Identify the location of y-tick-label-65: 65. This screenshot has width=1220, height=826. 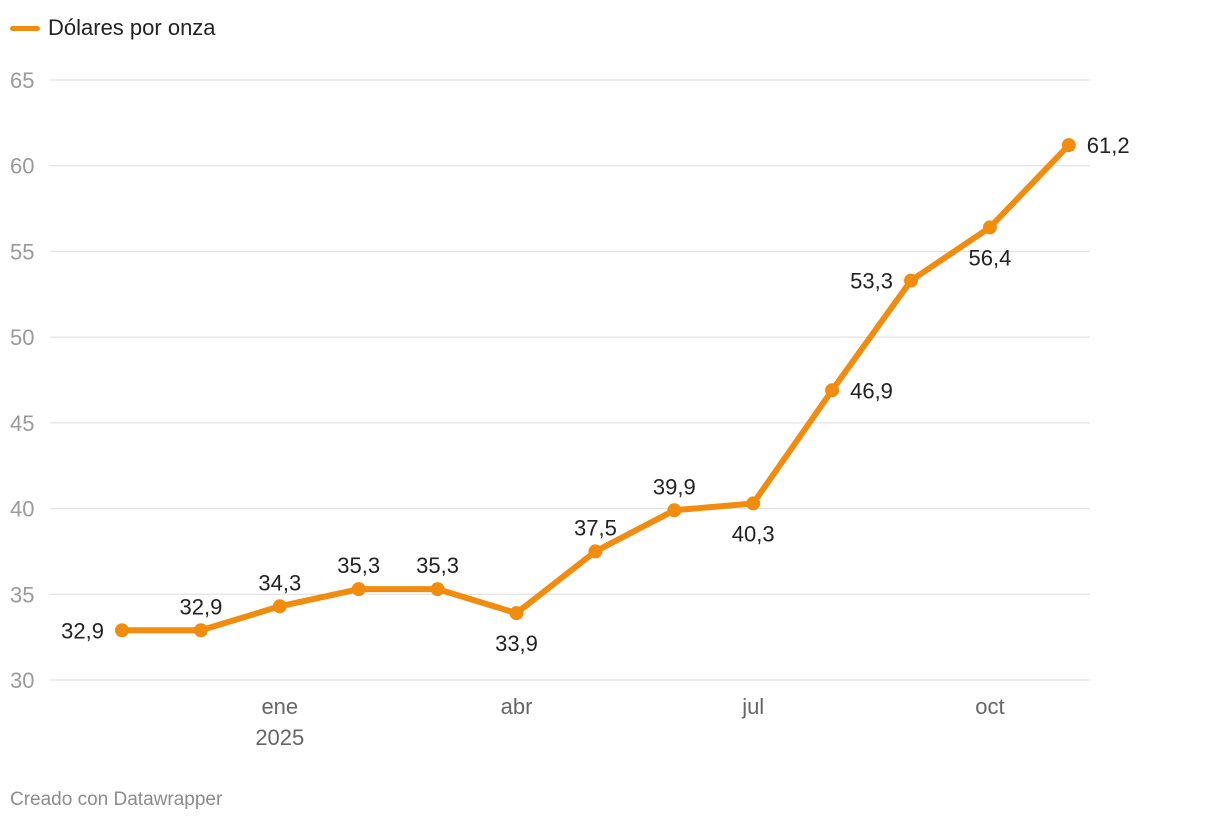
(22, 80).